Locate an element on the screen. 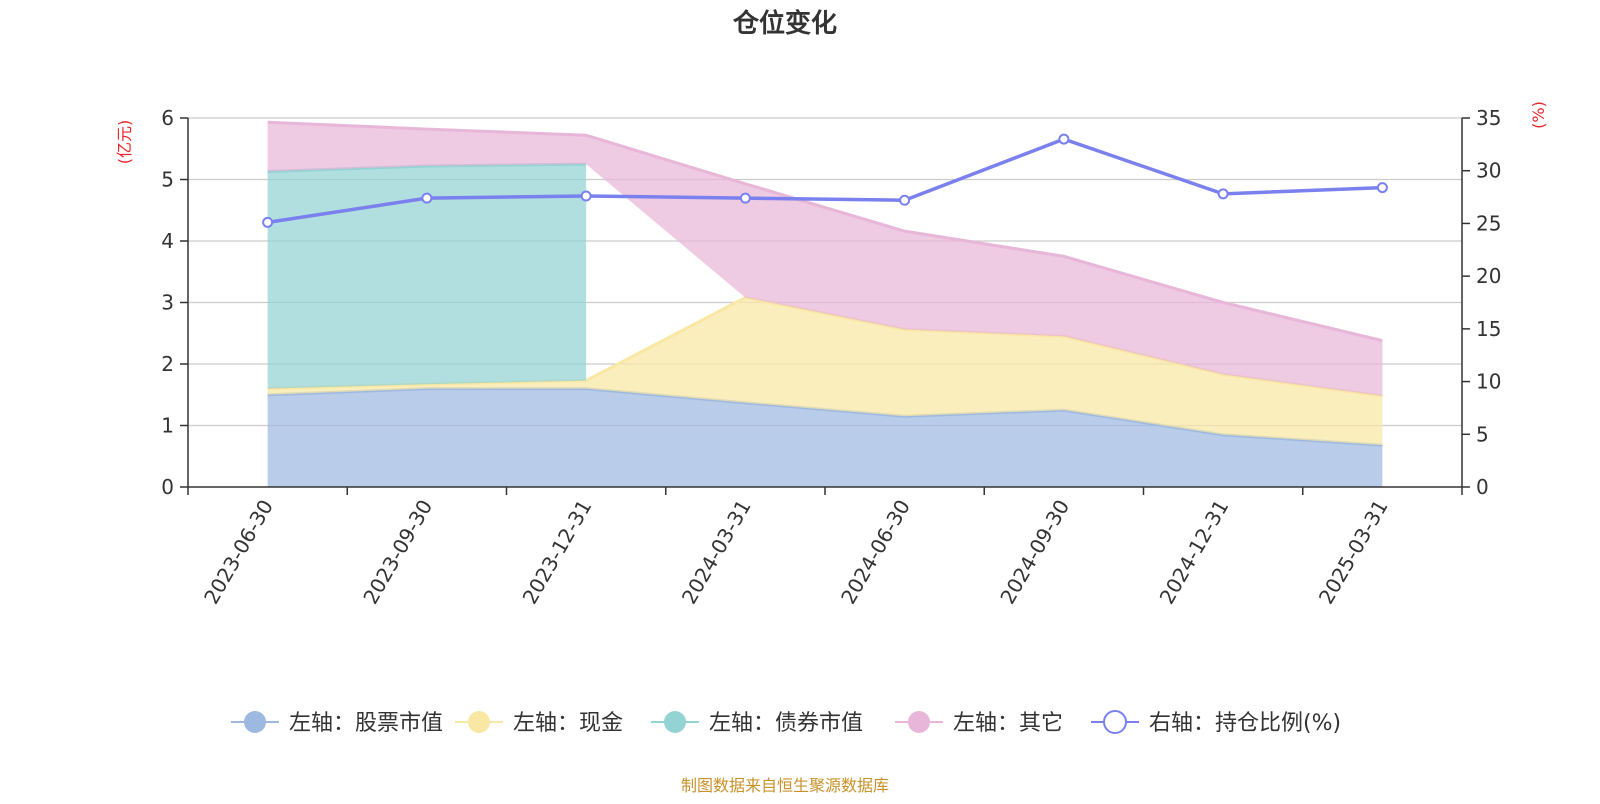  legend-item: 左轴：股票市值 is located at coordinates (337, 723).